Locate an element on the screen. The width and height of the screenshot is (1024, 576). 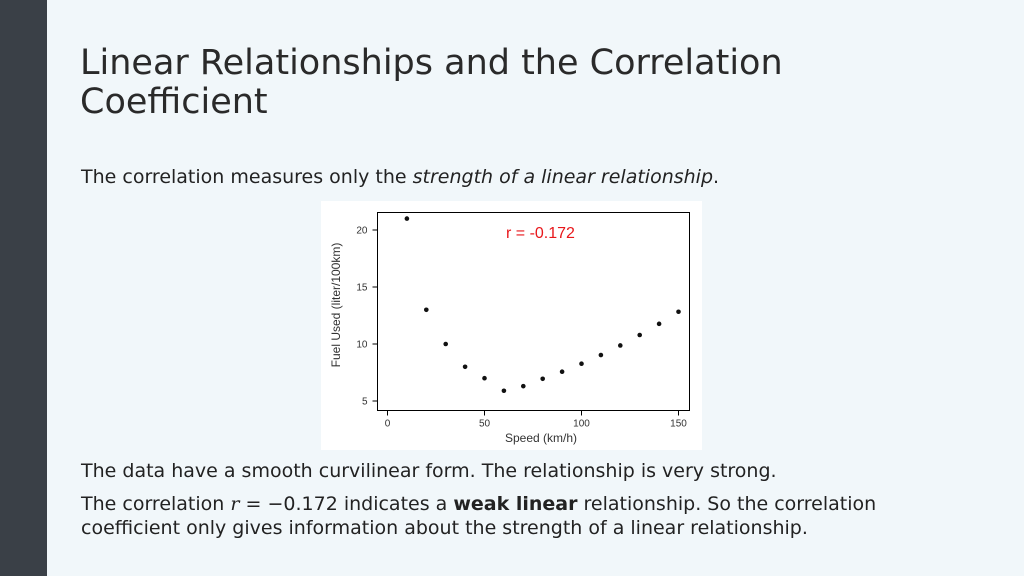
y-tick-label: 20 is located at coordinates (362, 231).